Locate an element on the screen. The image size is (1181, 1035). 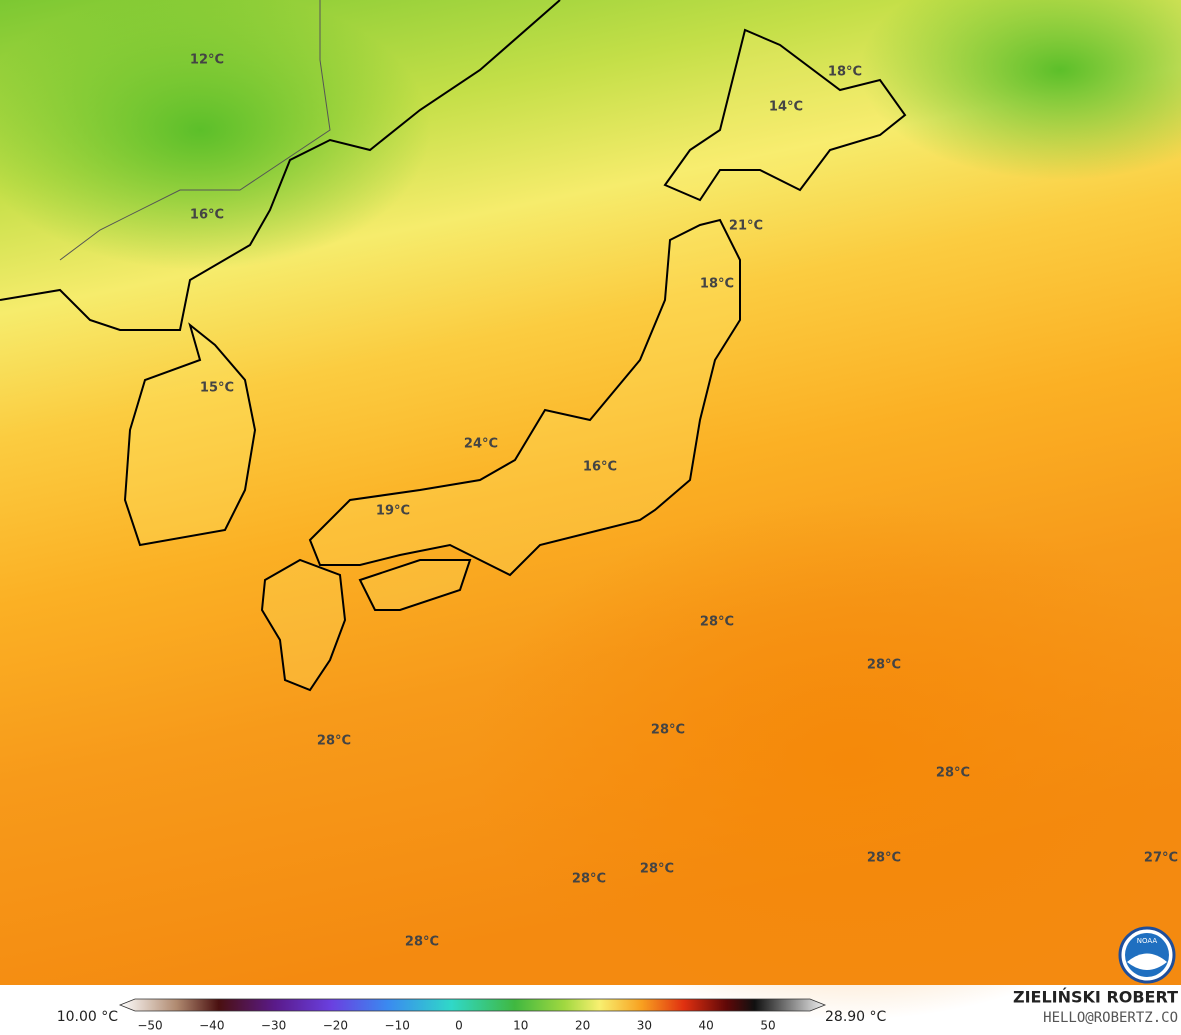
border is located at coordinates (195, 130).